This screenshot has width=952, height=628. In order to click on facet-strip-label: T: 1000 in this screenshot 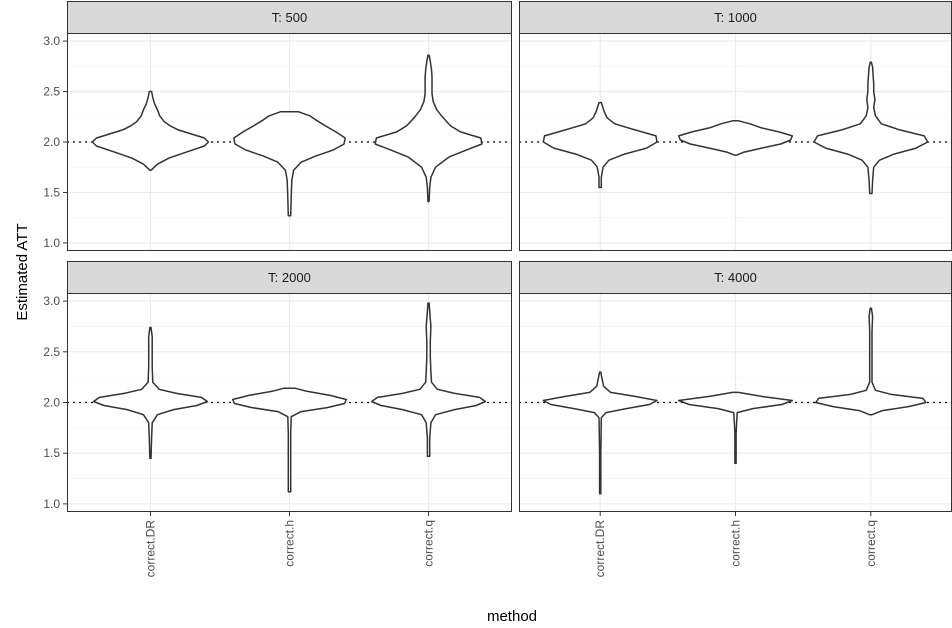, I will do `click(735, 17)`.